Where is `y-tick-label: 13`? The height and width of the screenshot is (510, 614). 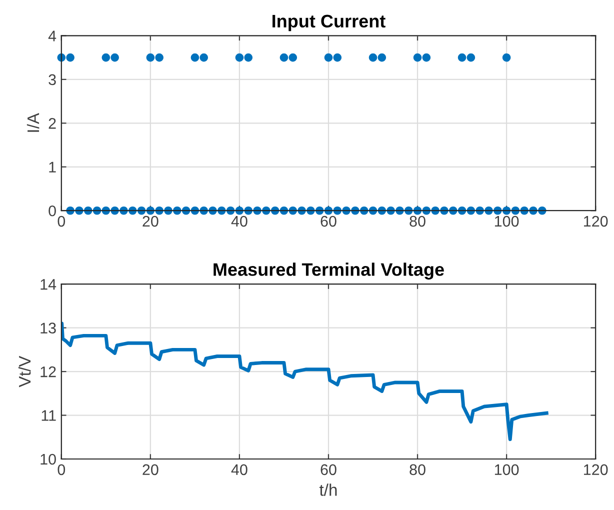
y-tick-label: 13 is located at coordinates (48, 328).